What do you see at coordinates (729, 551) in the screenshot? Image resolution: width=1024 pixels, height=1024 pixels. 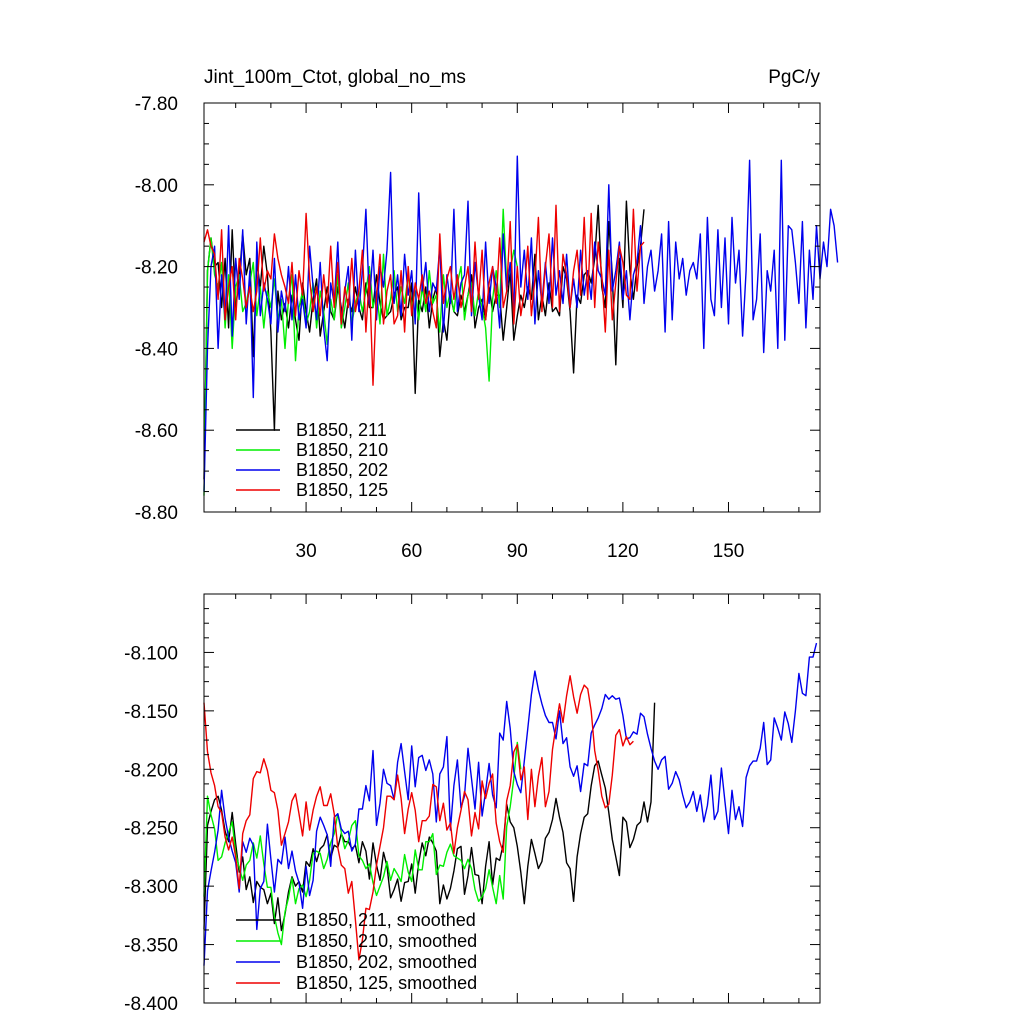 I see `x-tick-label: 150` at bounding box center [729, 551].